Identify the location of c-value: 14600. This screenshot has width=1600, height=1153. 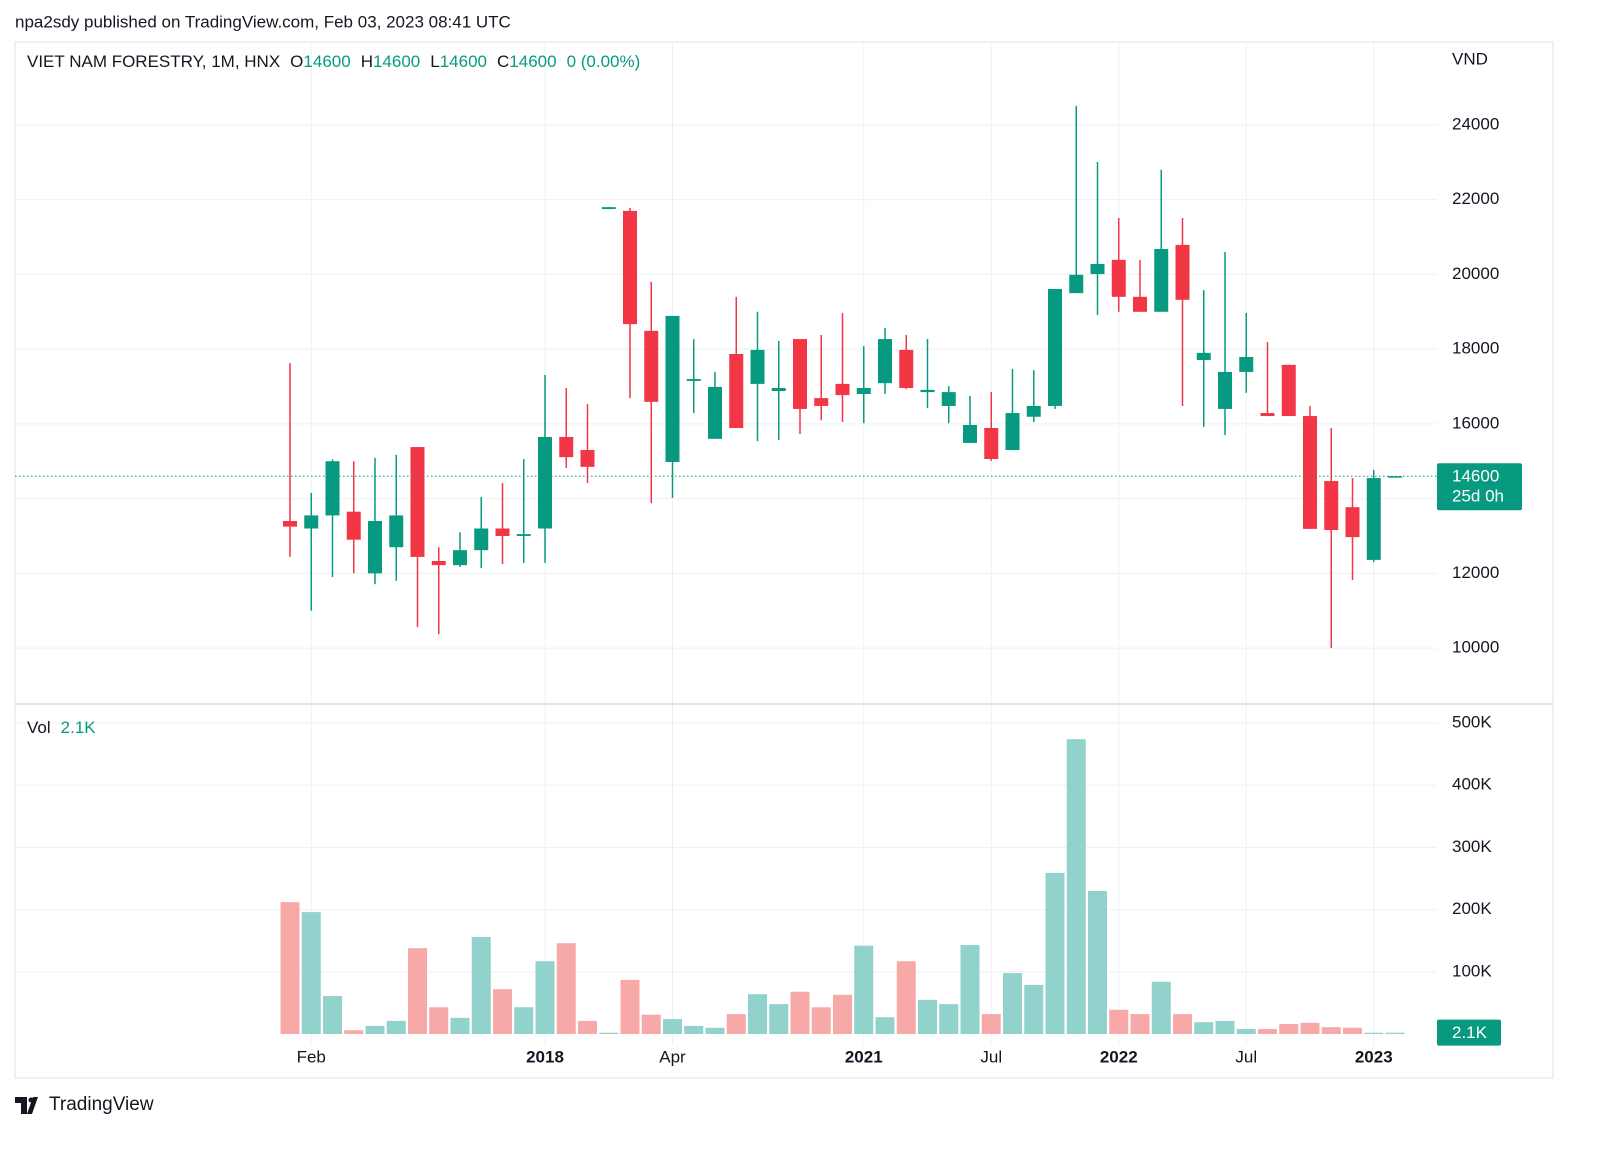
(532, 61).